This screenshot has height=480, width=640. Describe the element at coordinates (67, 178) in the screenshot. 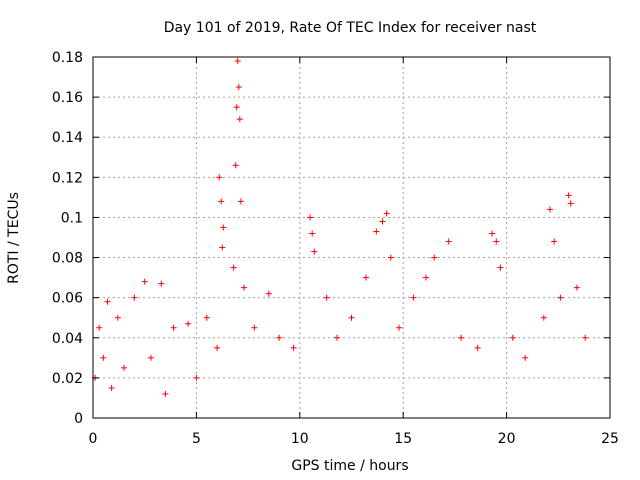

I see `y-tick-label: 0.12` at that location.